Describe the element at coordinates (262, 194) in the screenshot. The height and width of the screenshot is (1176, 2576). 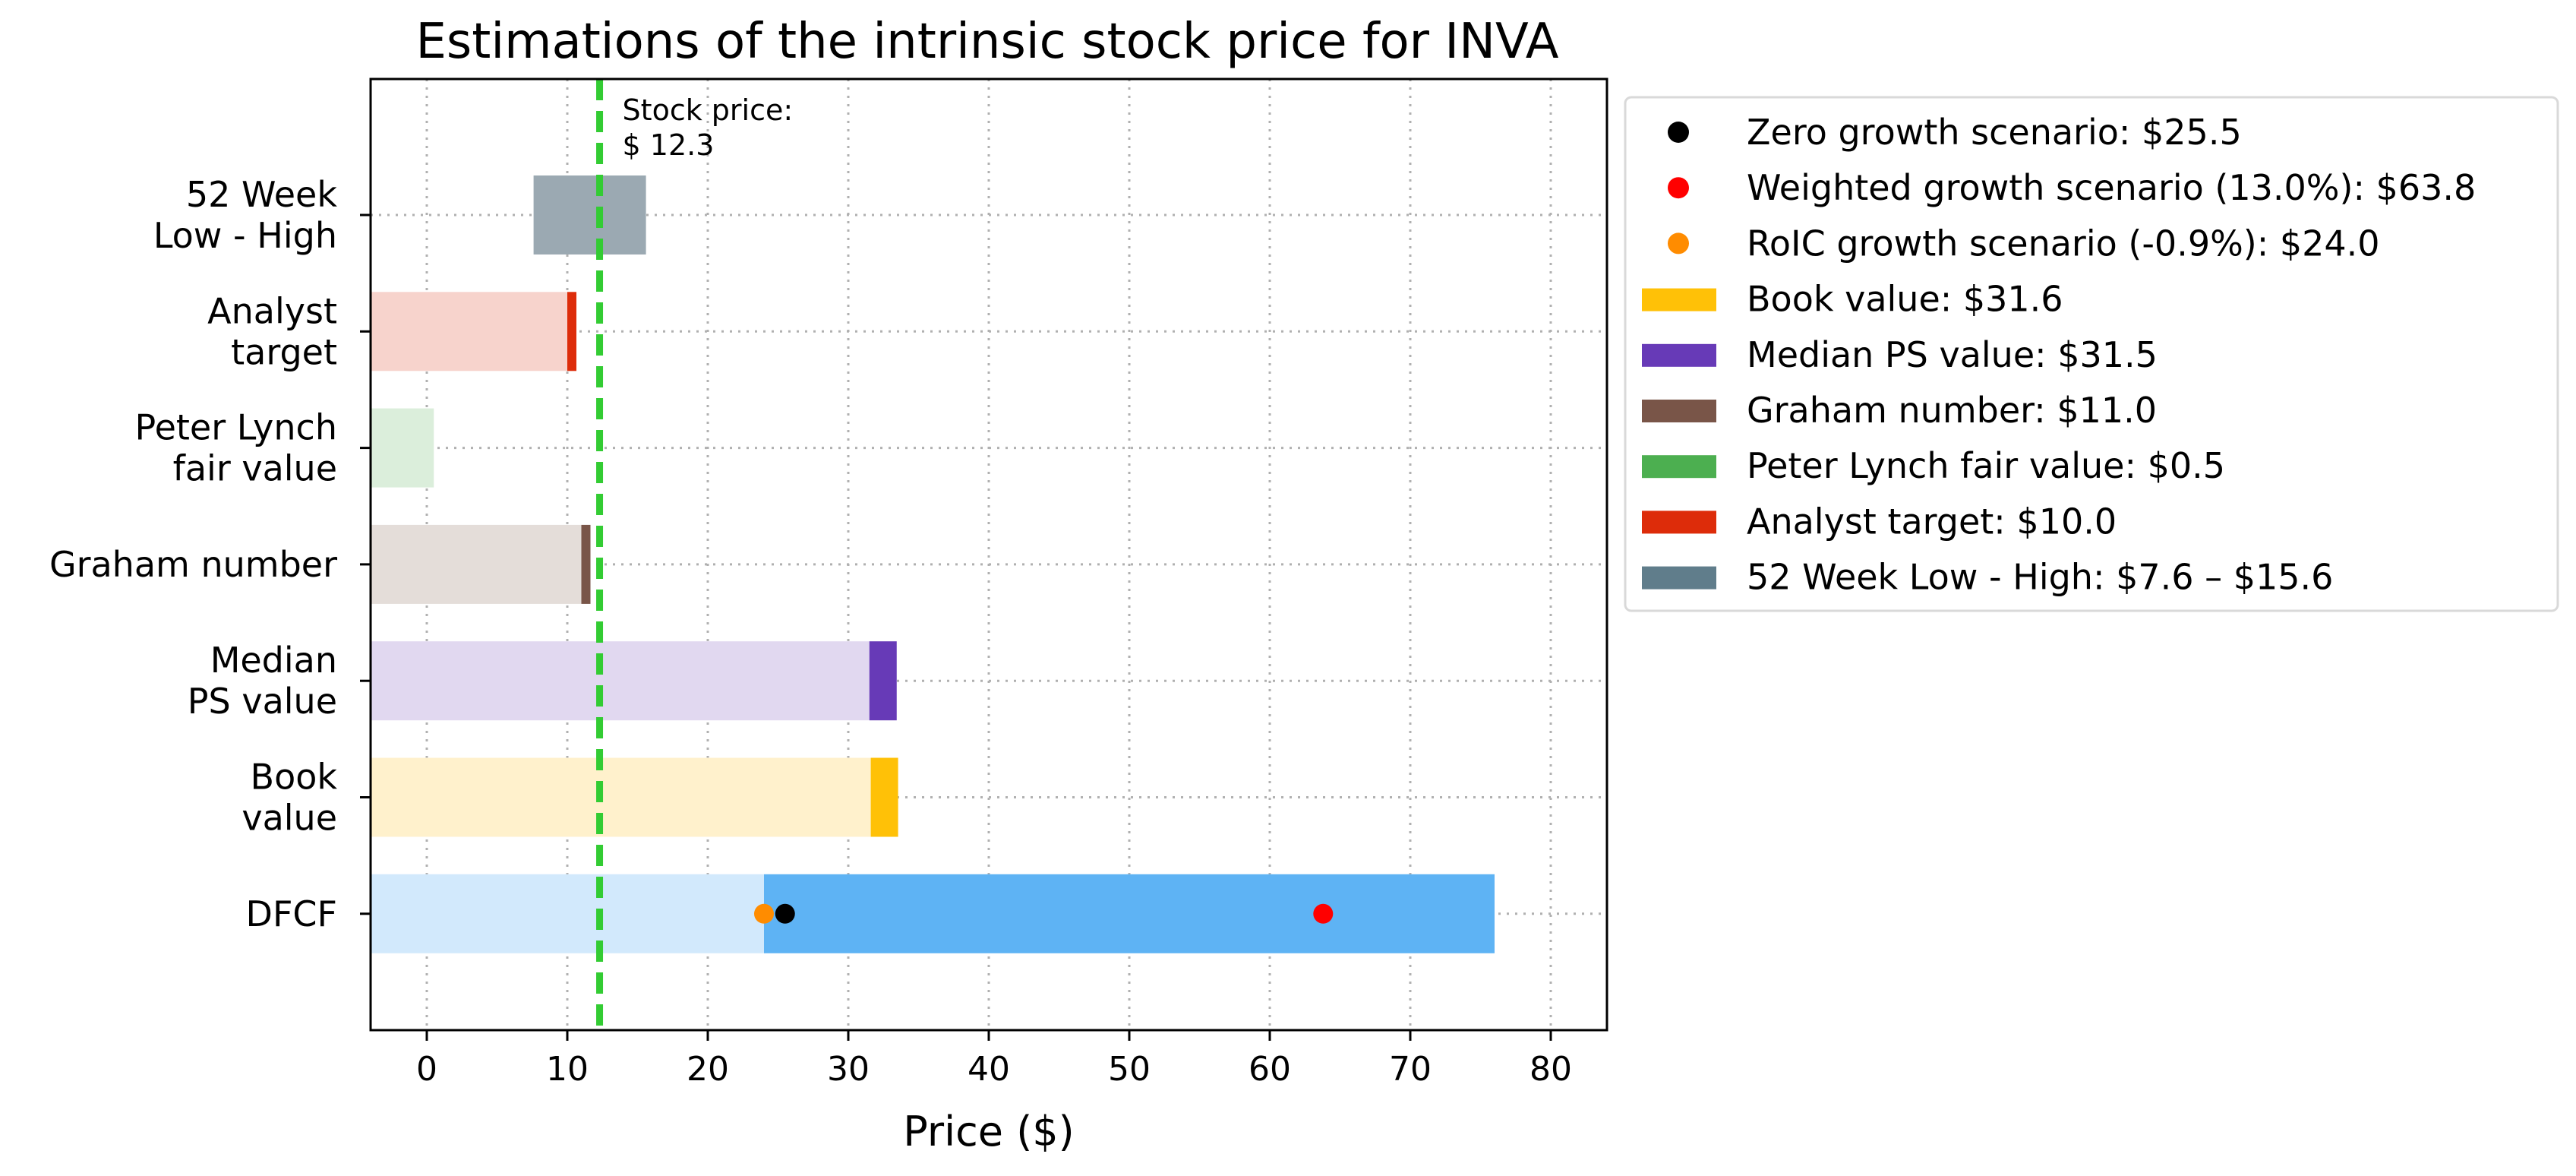
I see `category-label: 52 Week` at that location.